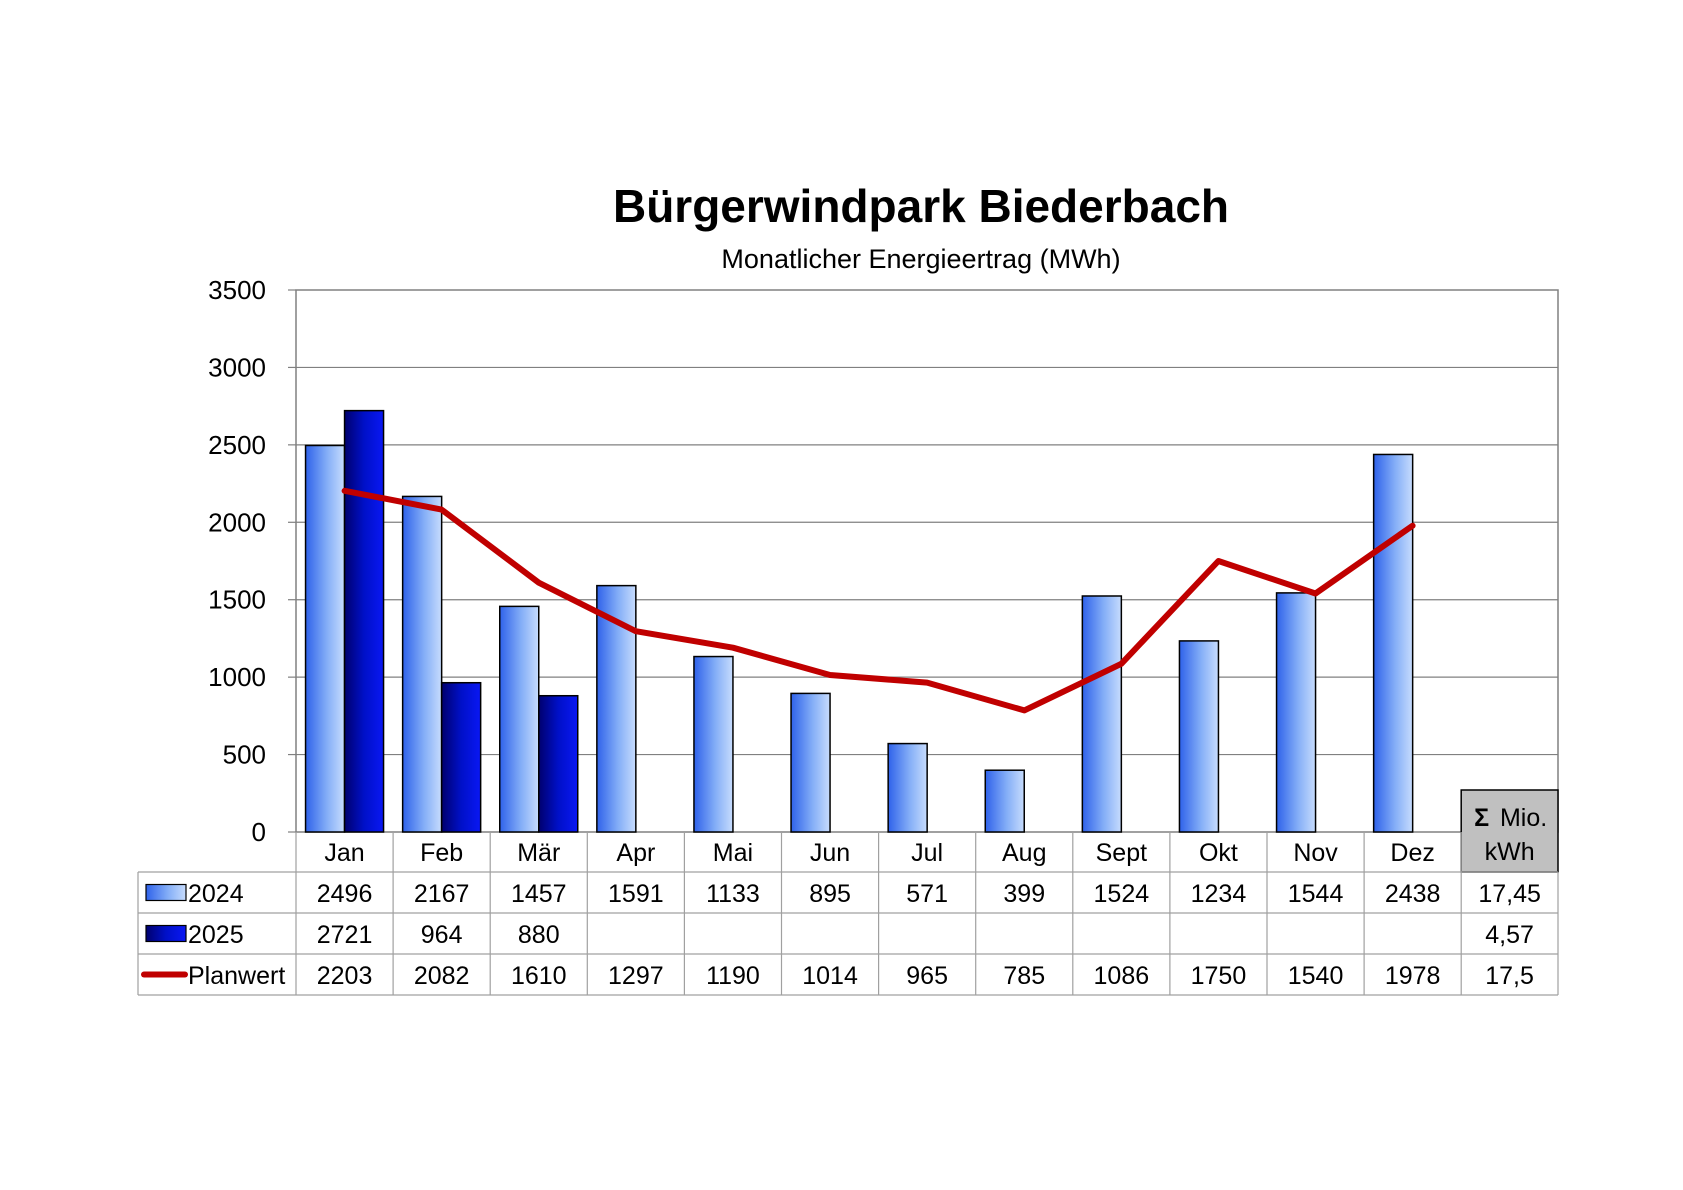 The width and height of the screenshot is (1683, 1190). Describe the element at coordinates (1393, 643) in the screenshot. I see `bar-2024-Dez` at that location.